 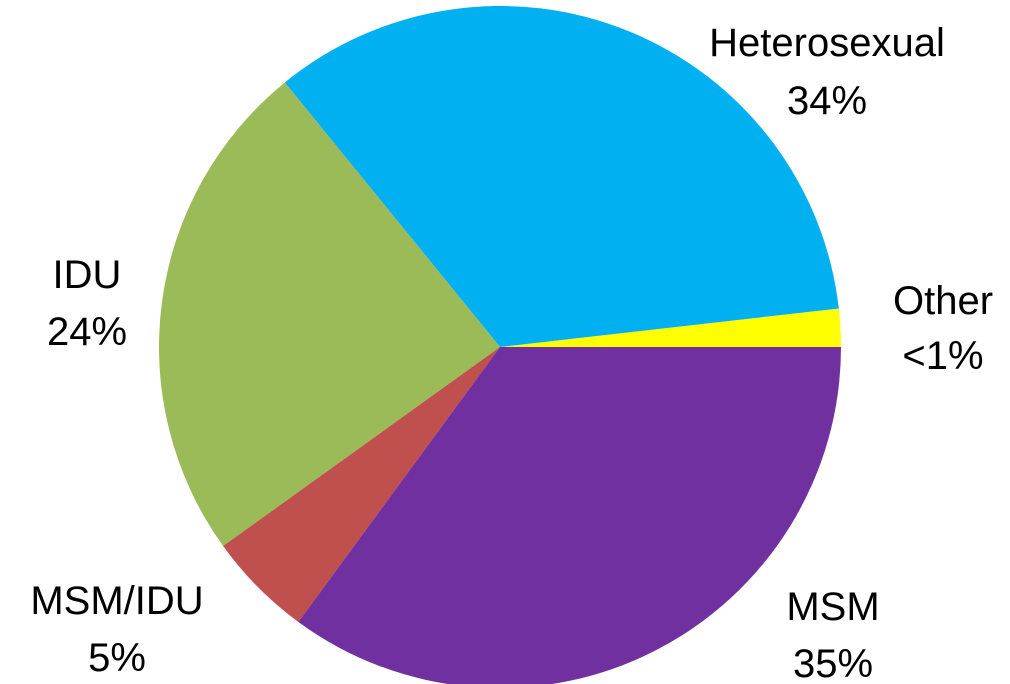 I want to click on label-idu-value: 24%, so click(x=87, y=332).